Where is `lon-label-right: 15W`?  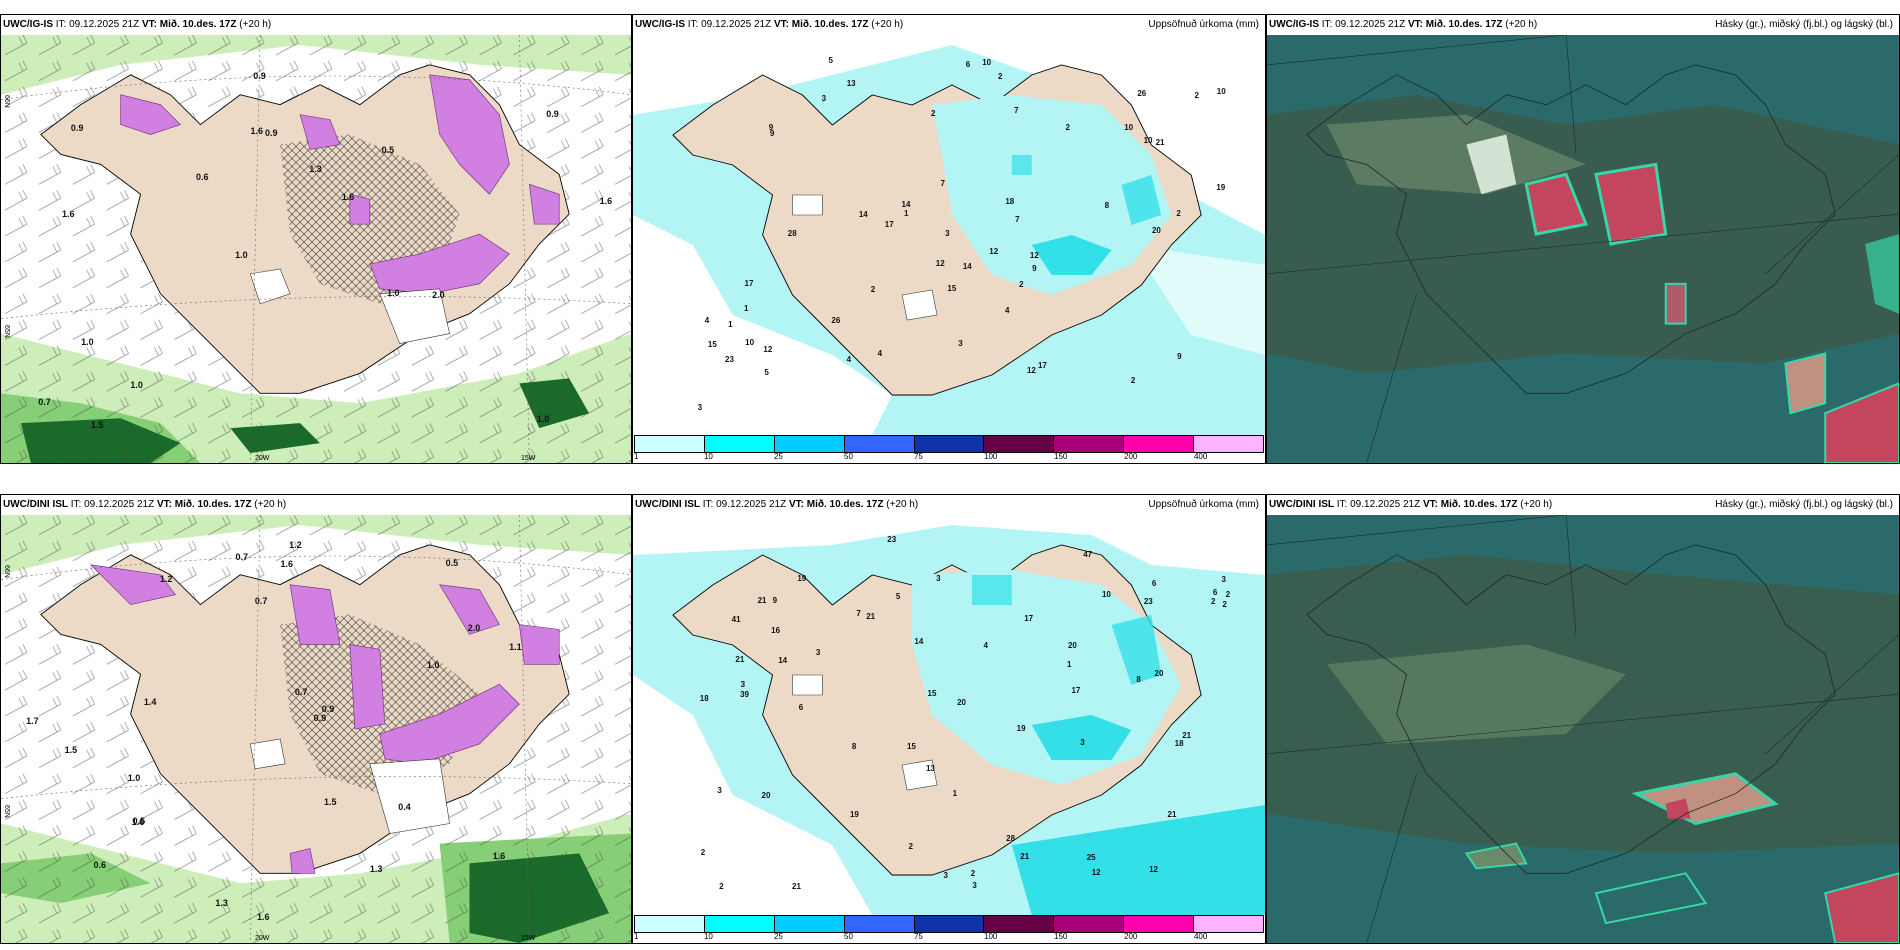
lon-label-right: 15W is located at coordinates (528, 938).